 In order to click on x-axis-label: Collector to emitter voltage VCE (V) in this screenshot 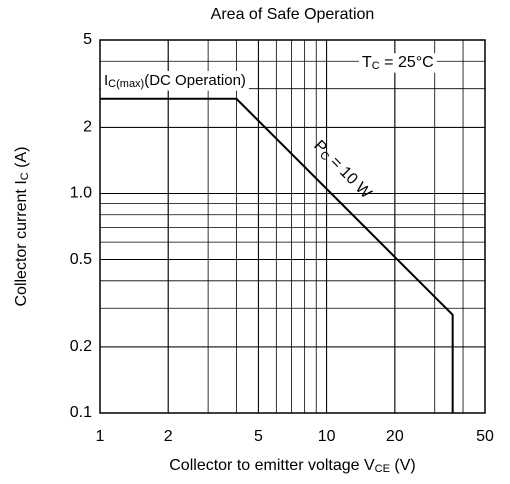, I will do `click(292, 465)`.